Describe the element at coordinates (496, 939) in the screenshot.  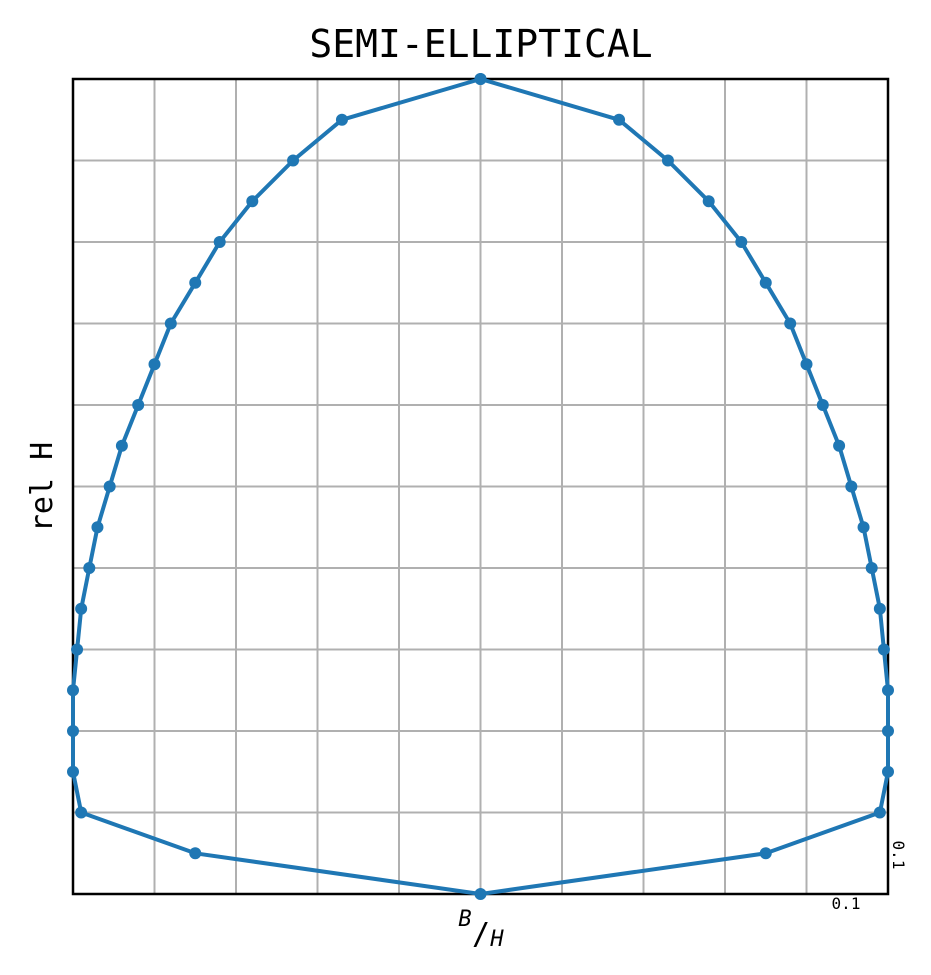
I see `x-axis-label-sub: H` at that location.